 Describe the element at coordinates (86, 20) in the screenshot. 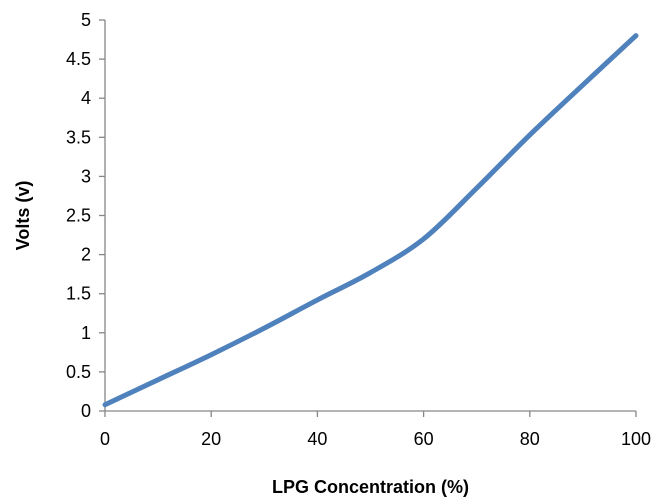

I see `y-tick-label: 5` at that location.